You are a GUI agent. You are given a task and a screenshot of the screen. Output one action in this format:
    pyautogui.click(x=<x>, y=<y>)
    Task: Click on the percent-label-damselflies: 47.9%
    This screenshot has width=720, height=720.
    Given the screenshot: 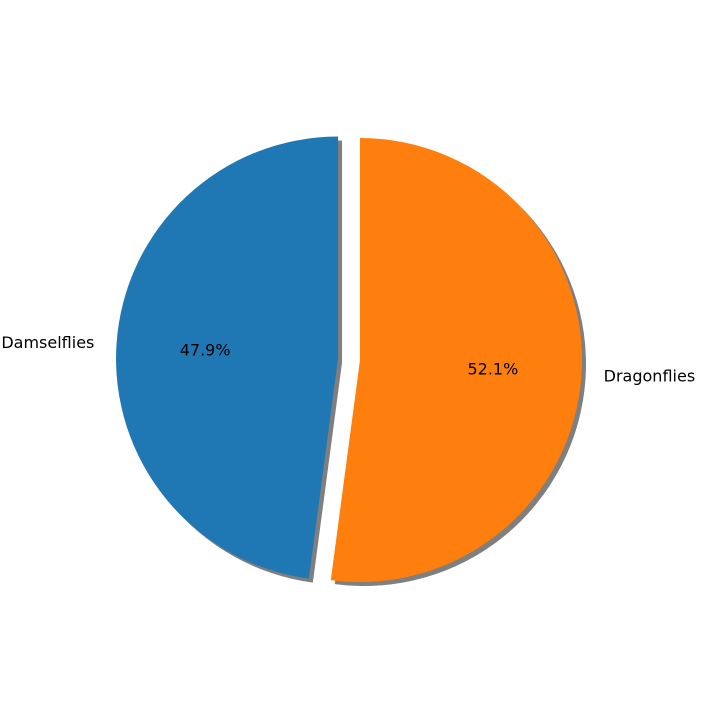 What is the action you would take?
    pyautogui.click(x=205, y=349)
    